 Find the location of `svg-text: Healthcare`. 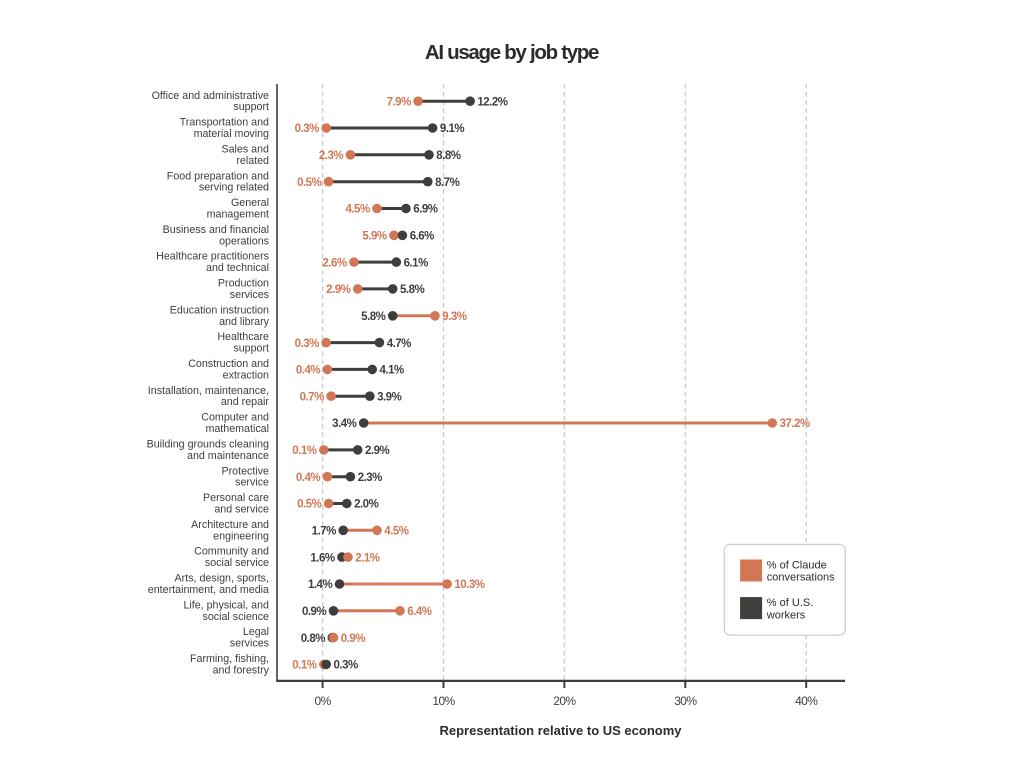

svg-text: Healthcare is located at coordinates (243, 337).